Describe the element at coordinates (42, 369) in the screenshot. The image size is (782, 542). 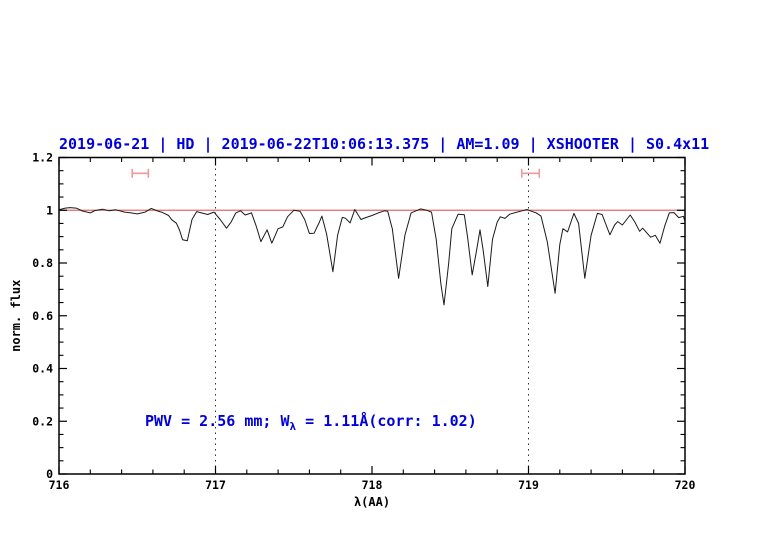
I see `y-tick-label: 0.4` at that location.